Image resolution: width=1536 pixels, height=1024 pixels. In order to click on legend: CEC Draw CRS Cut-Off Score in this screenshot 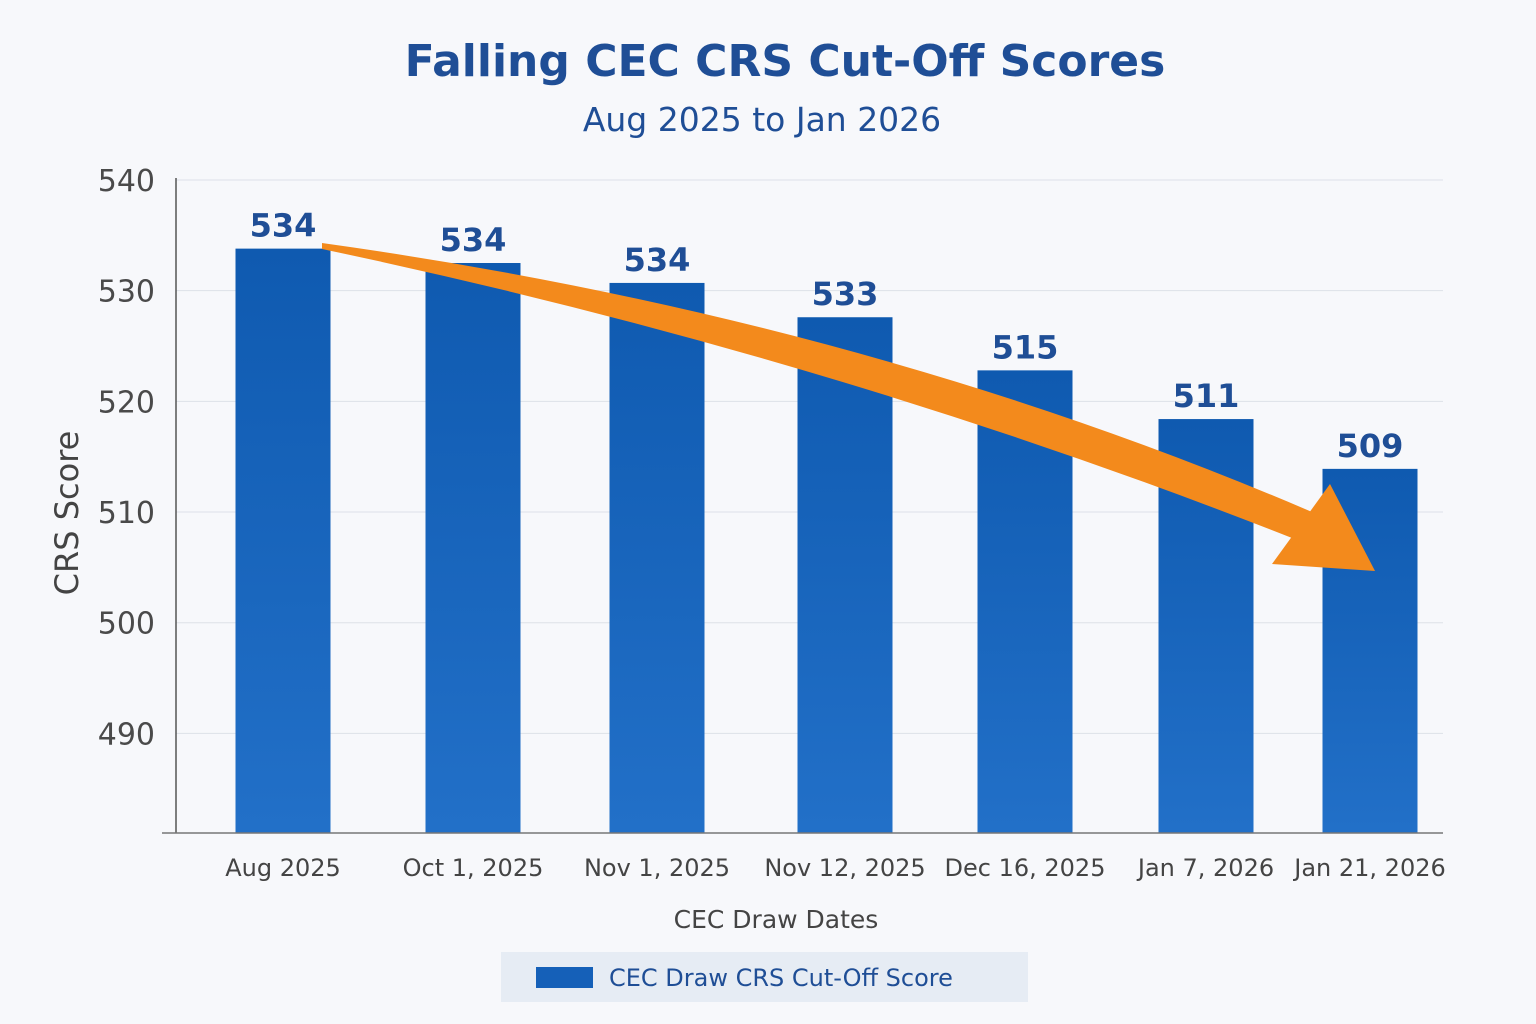, I will do `click(764, 977)`.